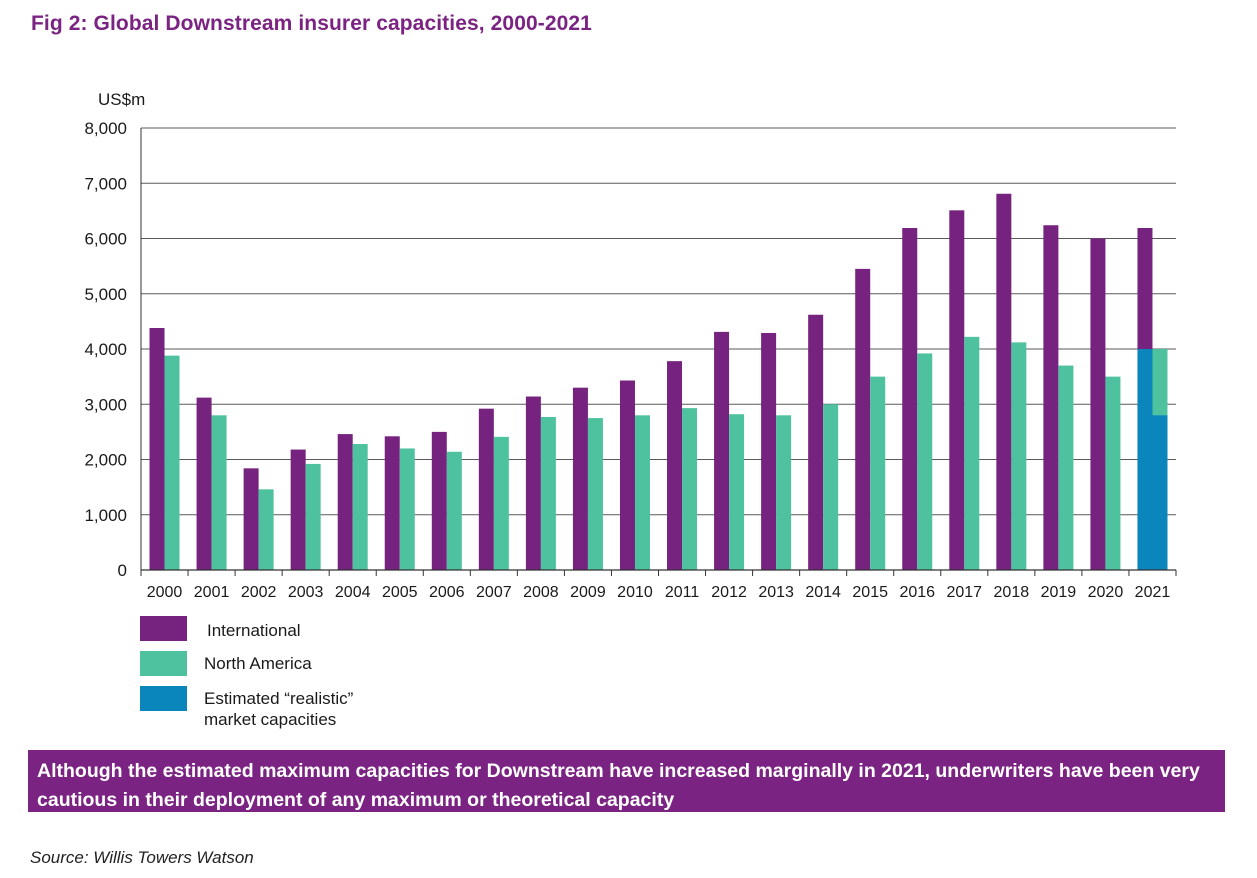  Describe the element at coordinates (588, 592) in the screenshot. I see `x-tick-label: 2009` at that location.